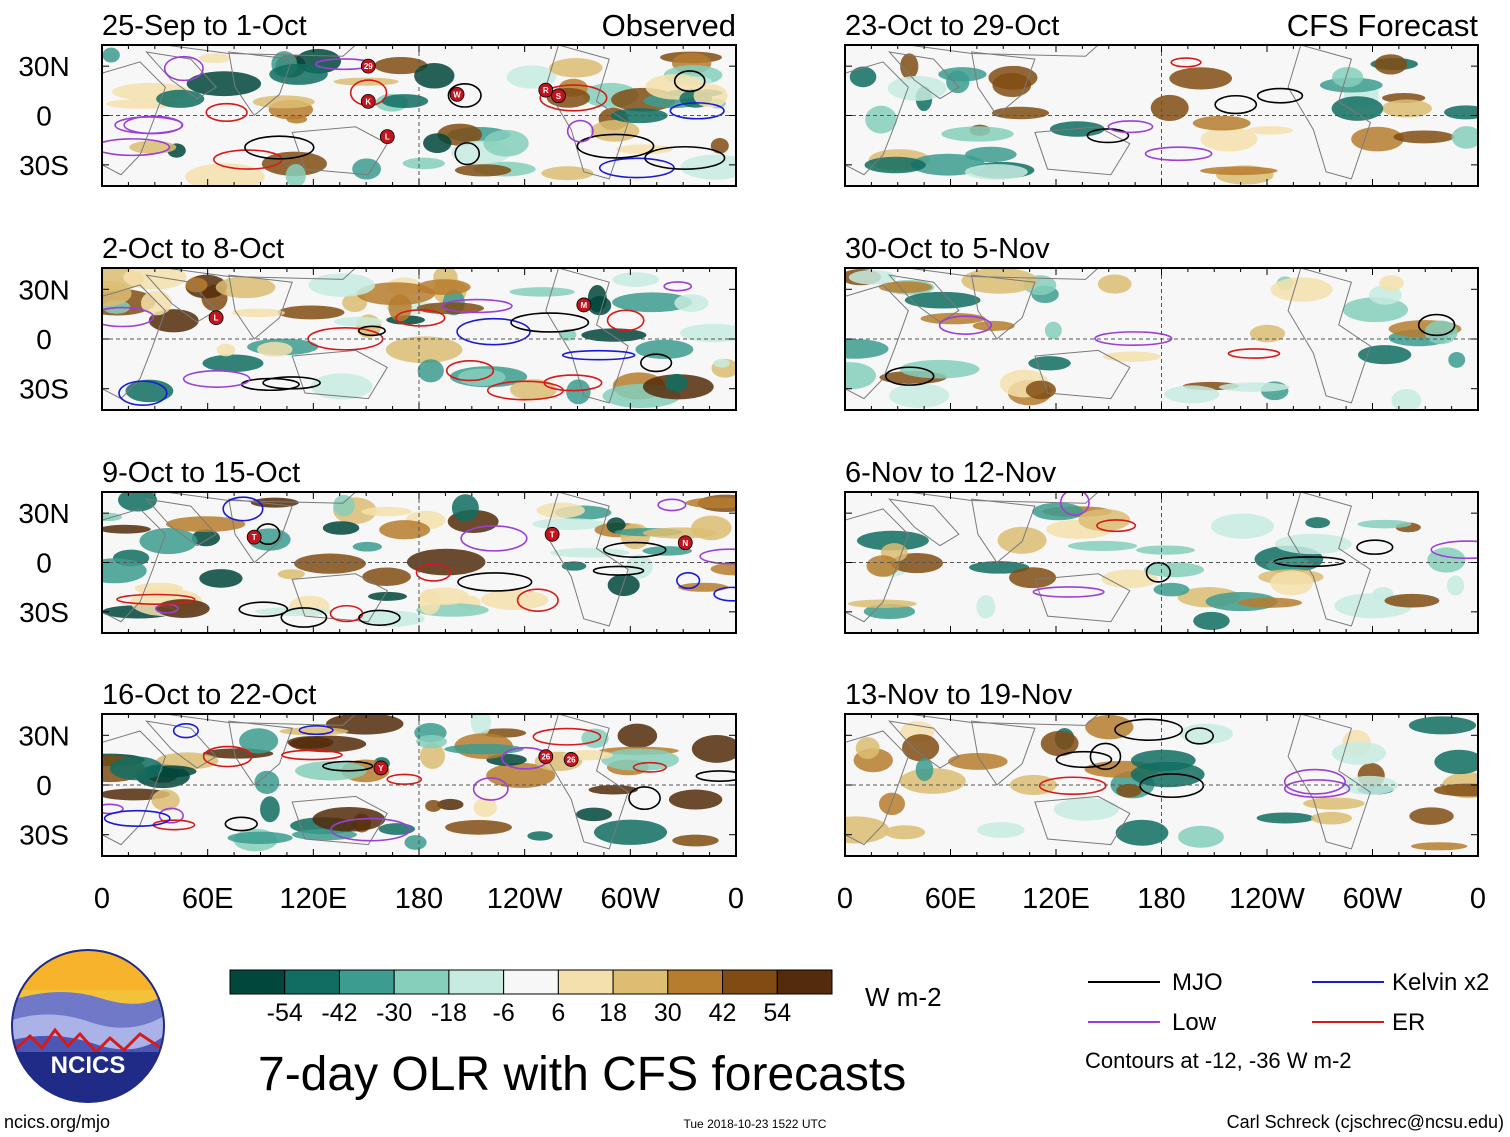 The width and height of the screenshot is (1510, 1137). I want to click on footer-timestamp: Tue 2018-10-23 1522 UTC, so click(755, 1124).